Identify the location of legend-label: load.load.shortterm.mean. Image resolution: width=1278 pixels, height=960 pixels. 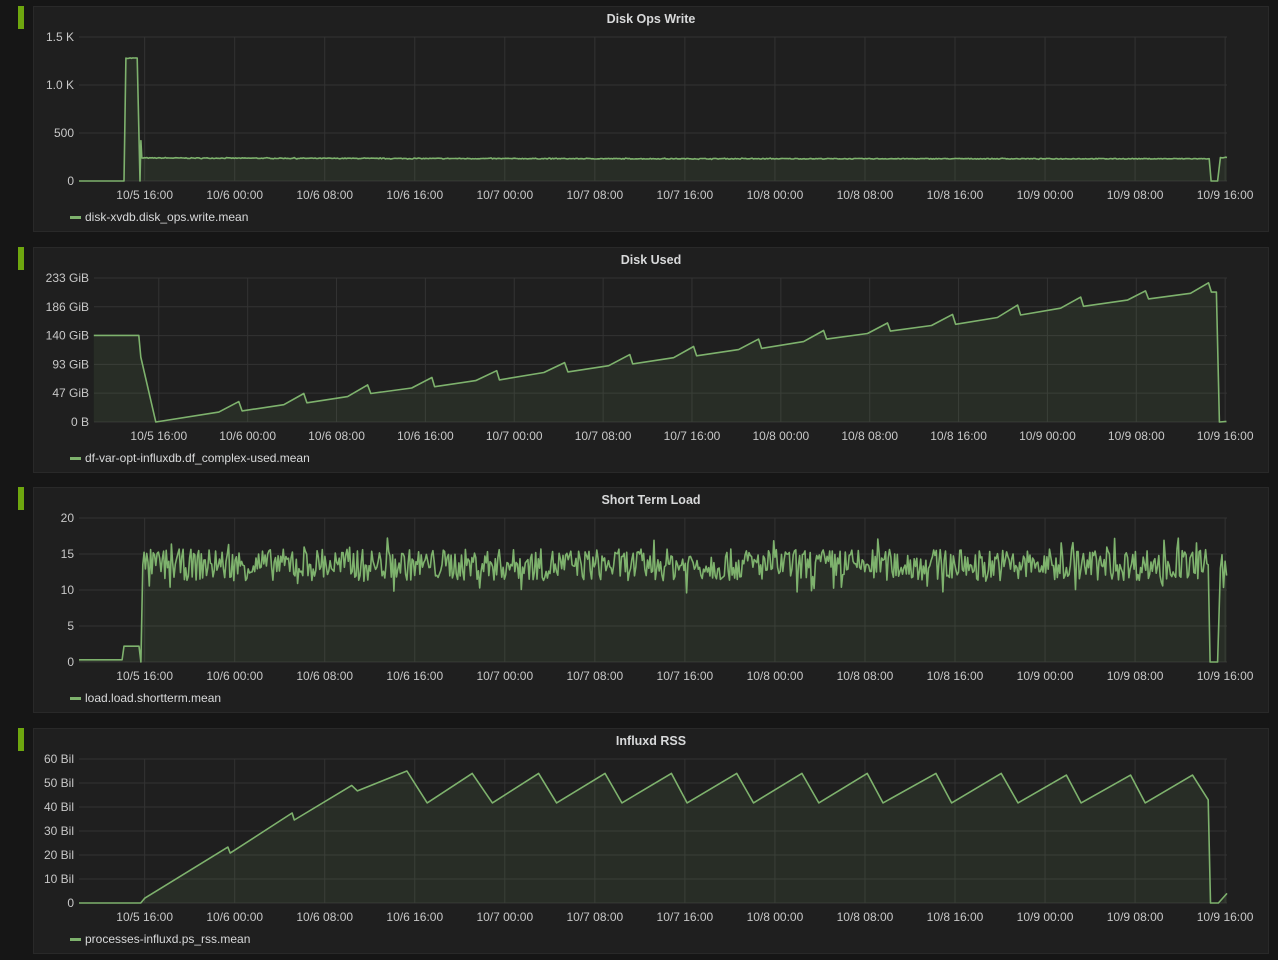
(153, 698).